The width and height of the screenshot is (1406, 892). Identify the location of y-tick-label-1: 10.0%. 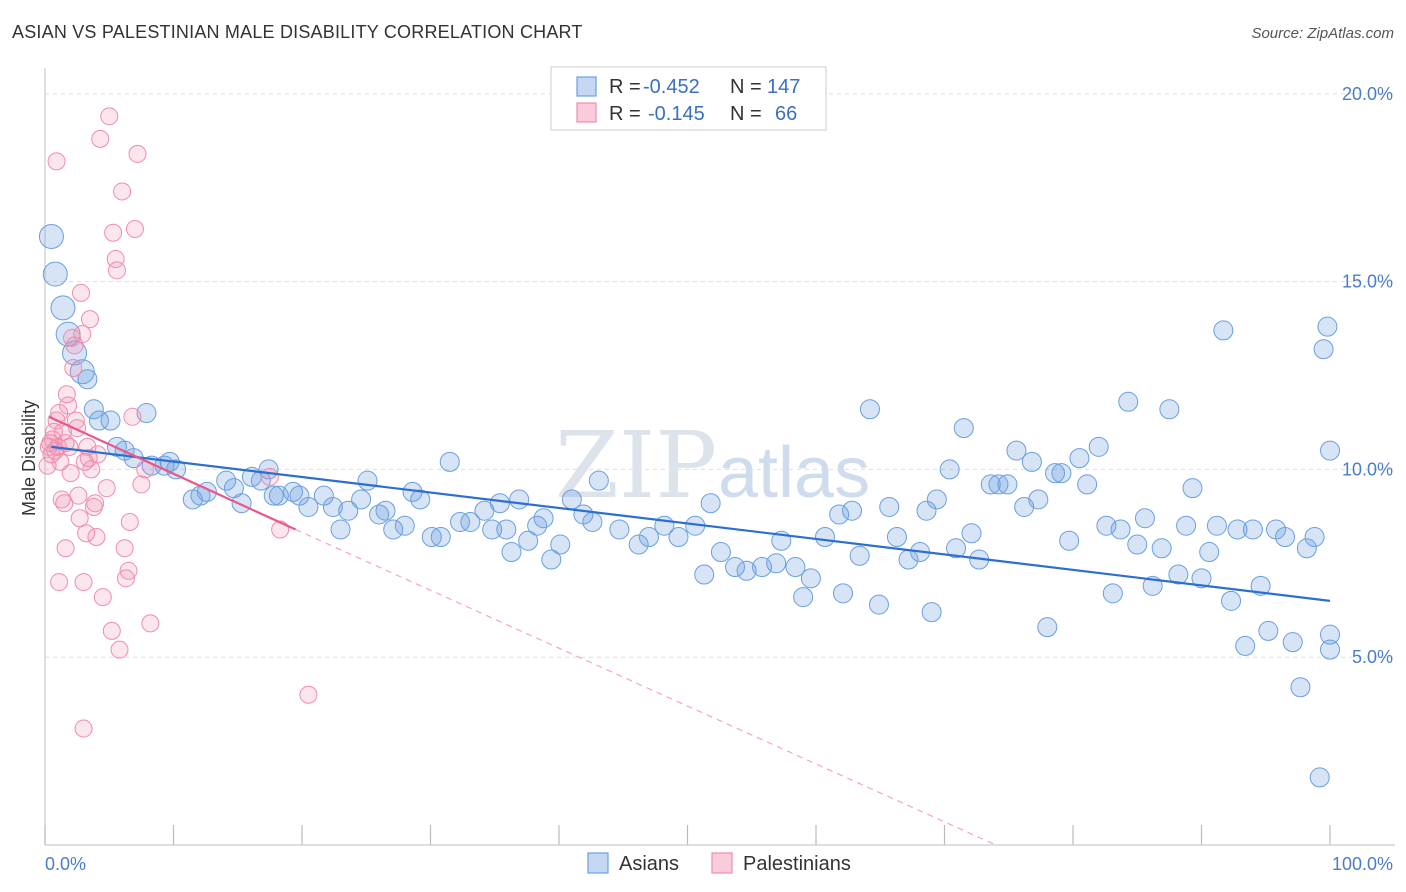
(1367, 469).